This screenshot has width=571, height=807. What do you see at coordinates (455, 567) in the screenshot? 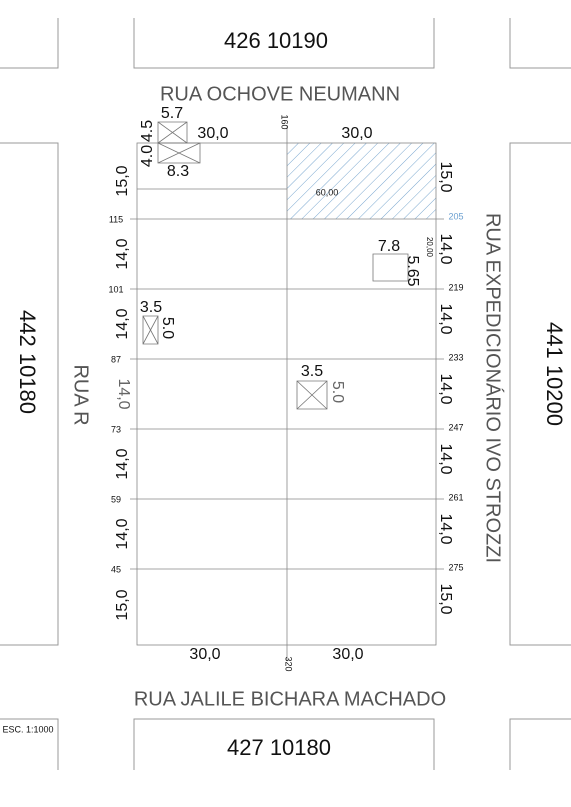
I see `lot-number: 275` at bounding box center [455, 567].